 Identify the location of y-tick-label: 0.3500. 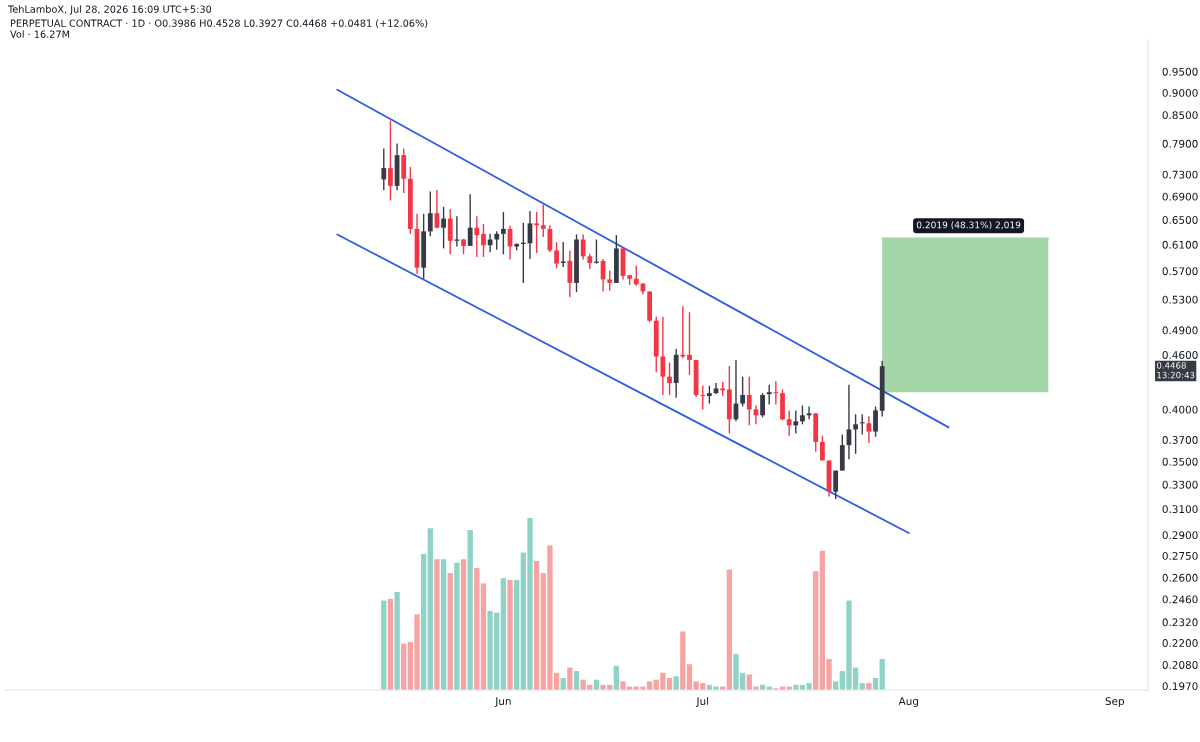
(1180, 461).